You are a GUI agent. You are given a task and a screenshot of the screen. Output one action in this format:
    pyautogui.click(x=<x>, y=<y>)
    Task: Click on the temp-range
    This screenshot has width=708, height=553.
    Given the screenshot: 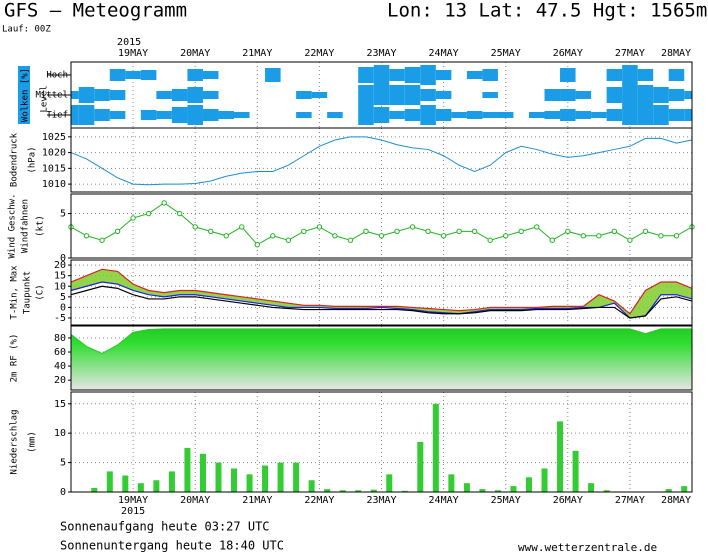 What is the action you would take?
    pyautogui.click(x=381, y=294)
    